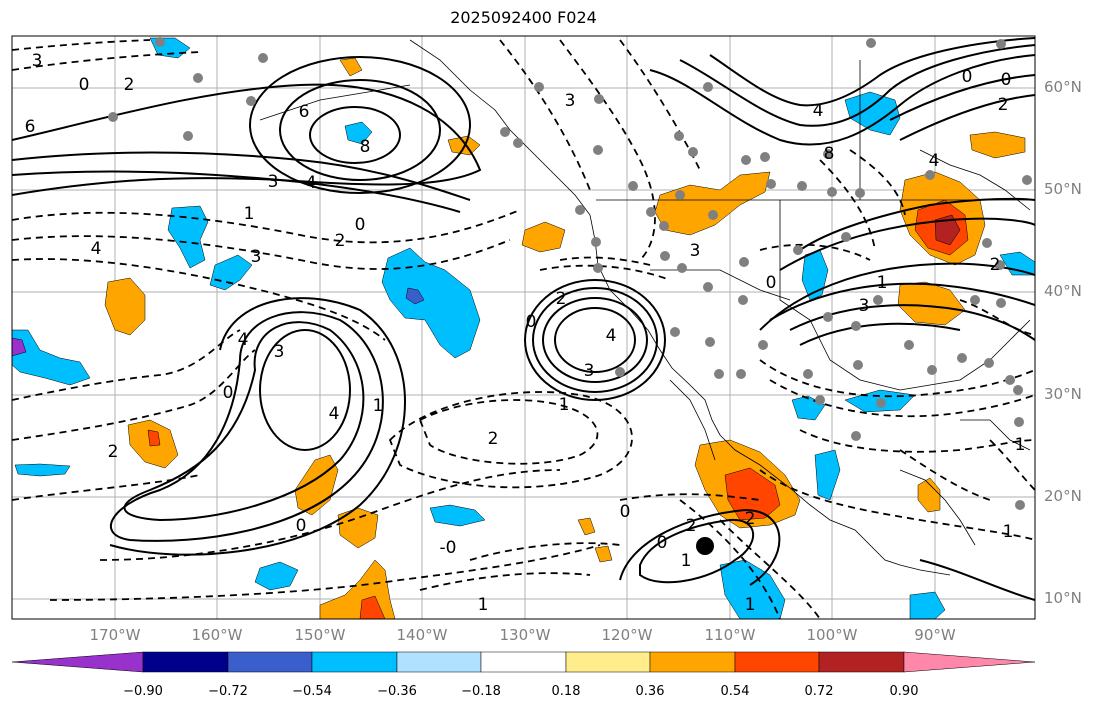  I want to click on longitude-label: 160°W, so click(217, 635).